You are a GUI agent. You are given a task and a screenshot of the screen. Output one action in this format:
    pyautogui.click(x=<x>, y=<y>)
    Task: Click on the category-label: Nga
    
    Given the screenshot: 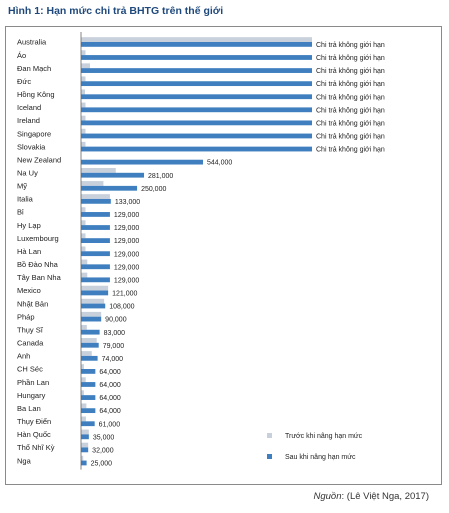 What is the action you would take?
    pyautogui.click(x=24, y=460)
    